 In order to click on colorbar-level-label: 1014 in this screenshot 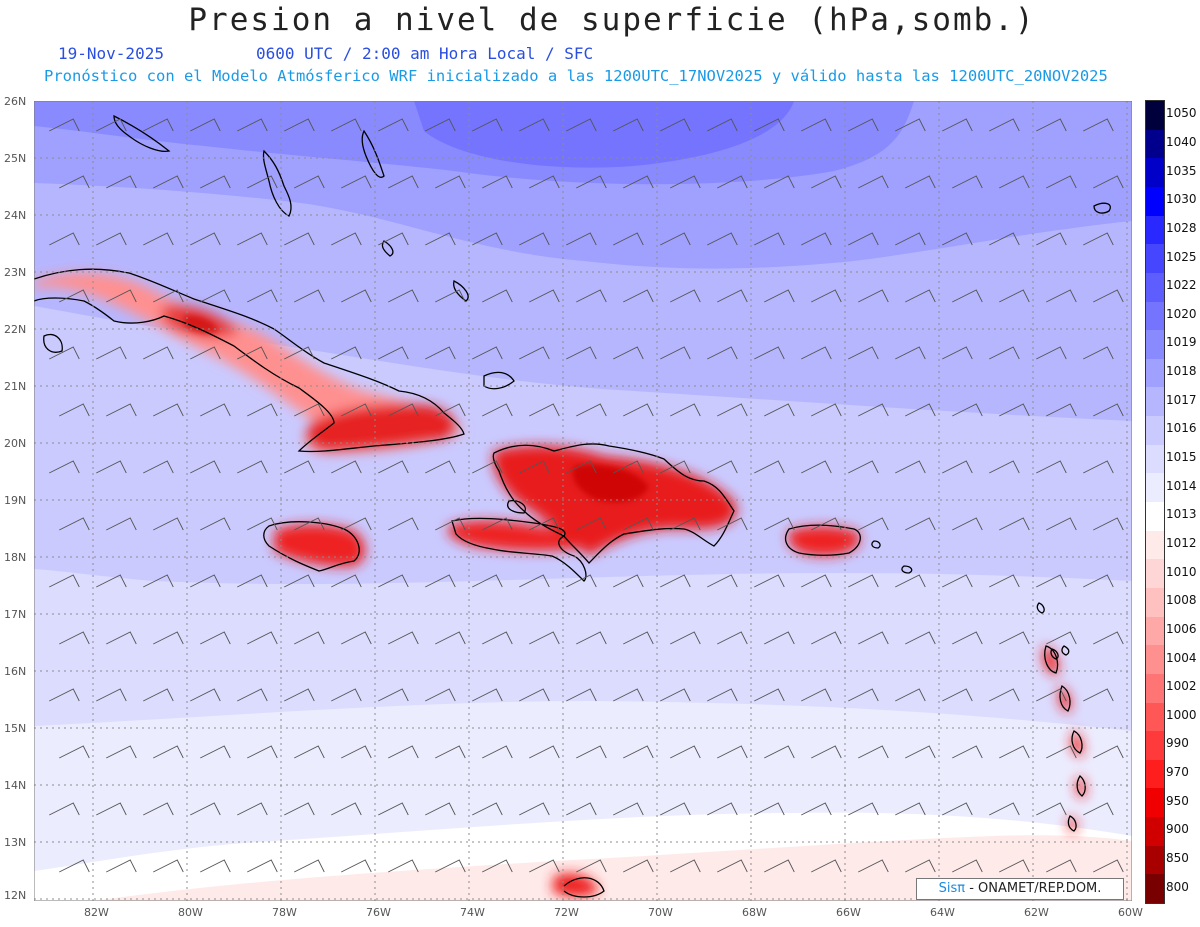, I will do `click(1181, 486)`.